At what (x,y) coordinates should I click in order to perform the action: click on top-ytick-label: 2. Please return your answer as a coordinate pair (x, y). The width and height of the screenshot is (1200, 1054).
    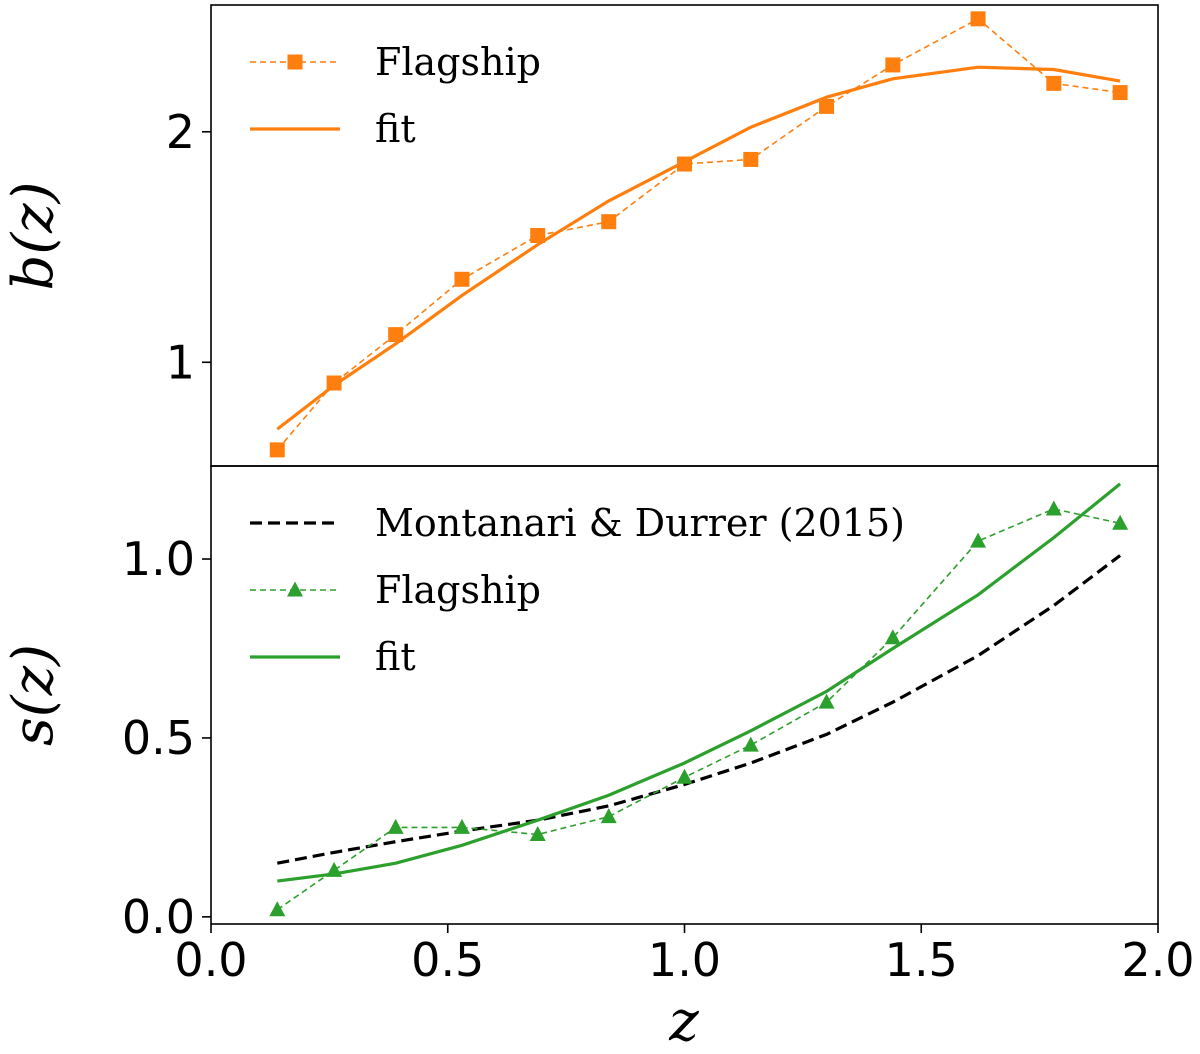
    Looking at the image, I should click on (180, 132).